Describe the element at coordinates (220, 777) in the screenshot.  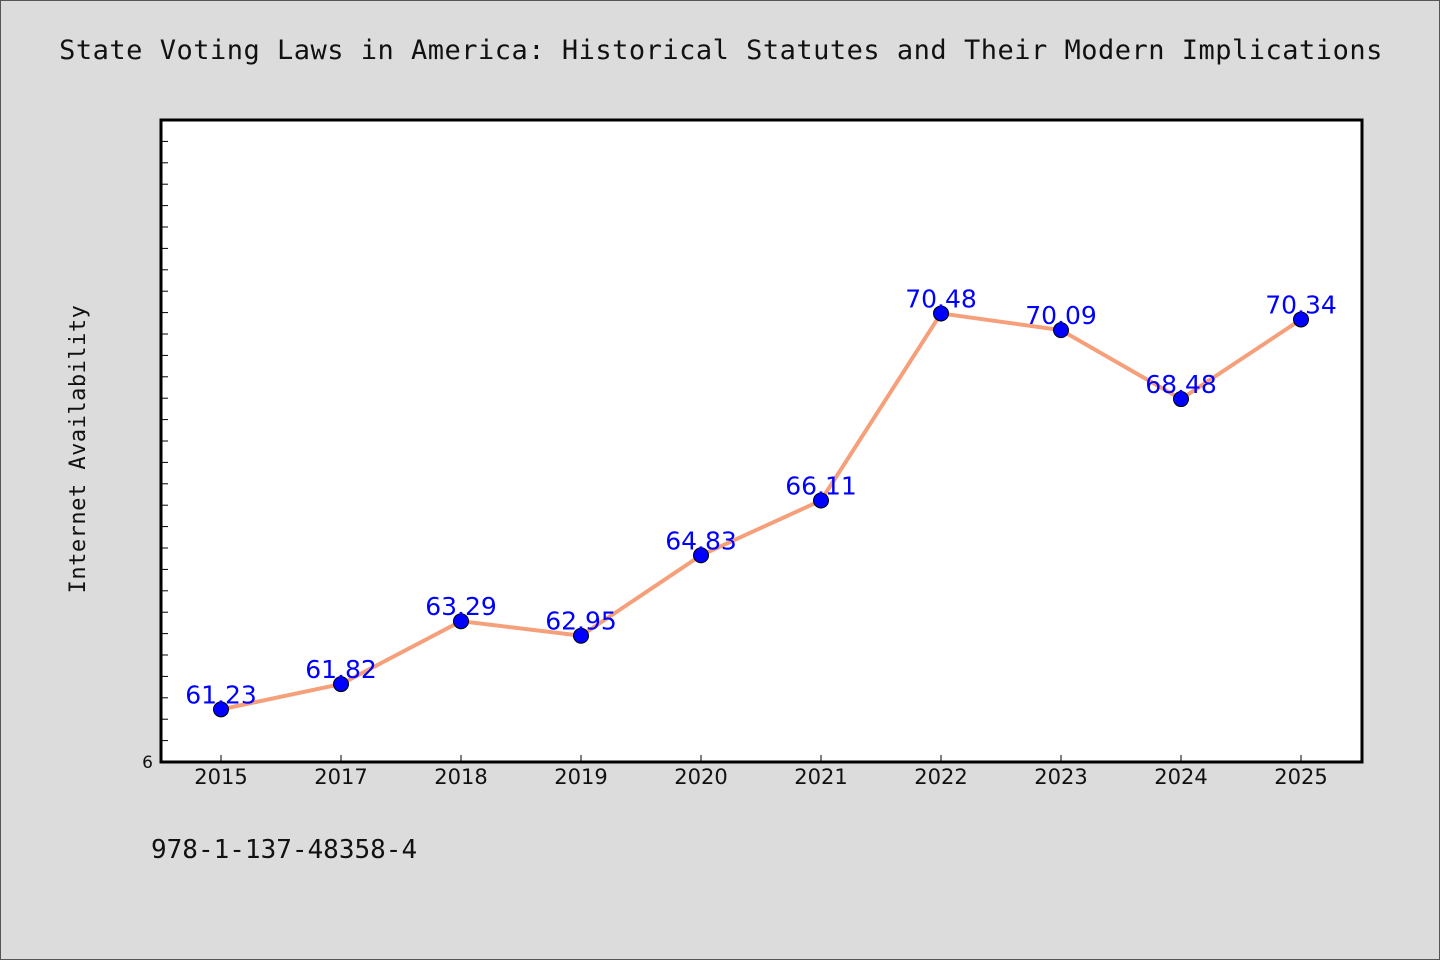
I see `x-tick-label: 2015` at that location.